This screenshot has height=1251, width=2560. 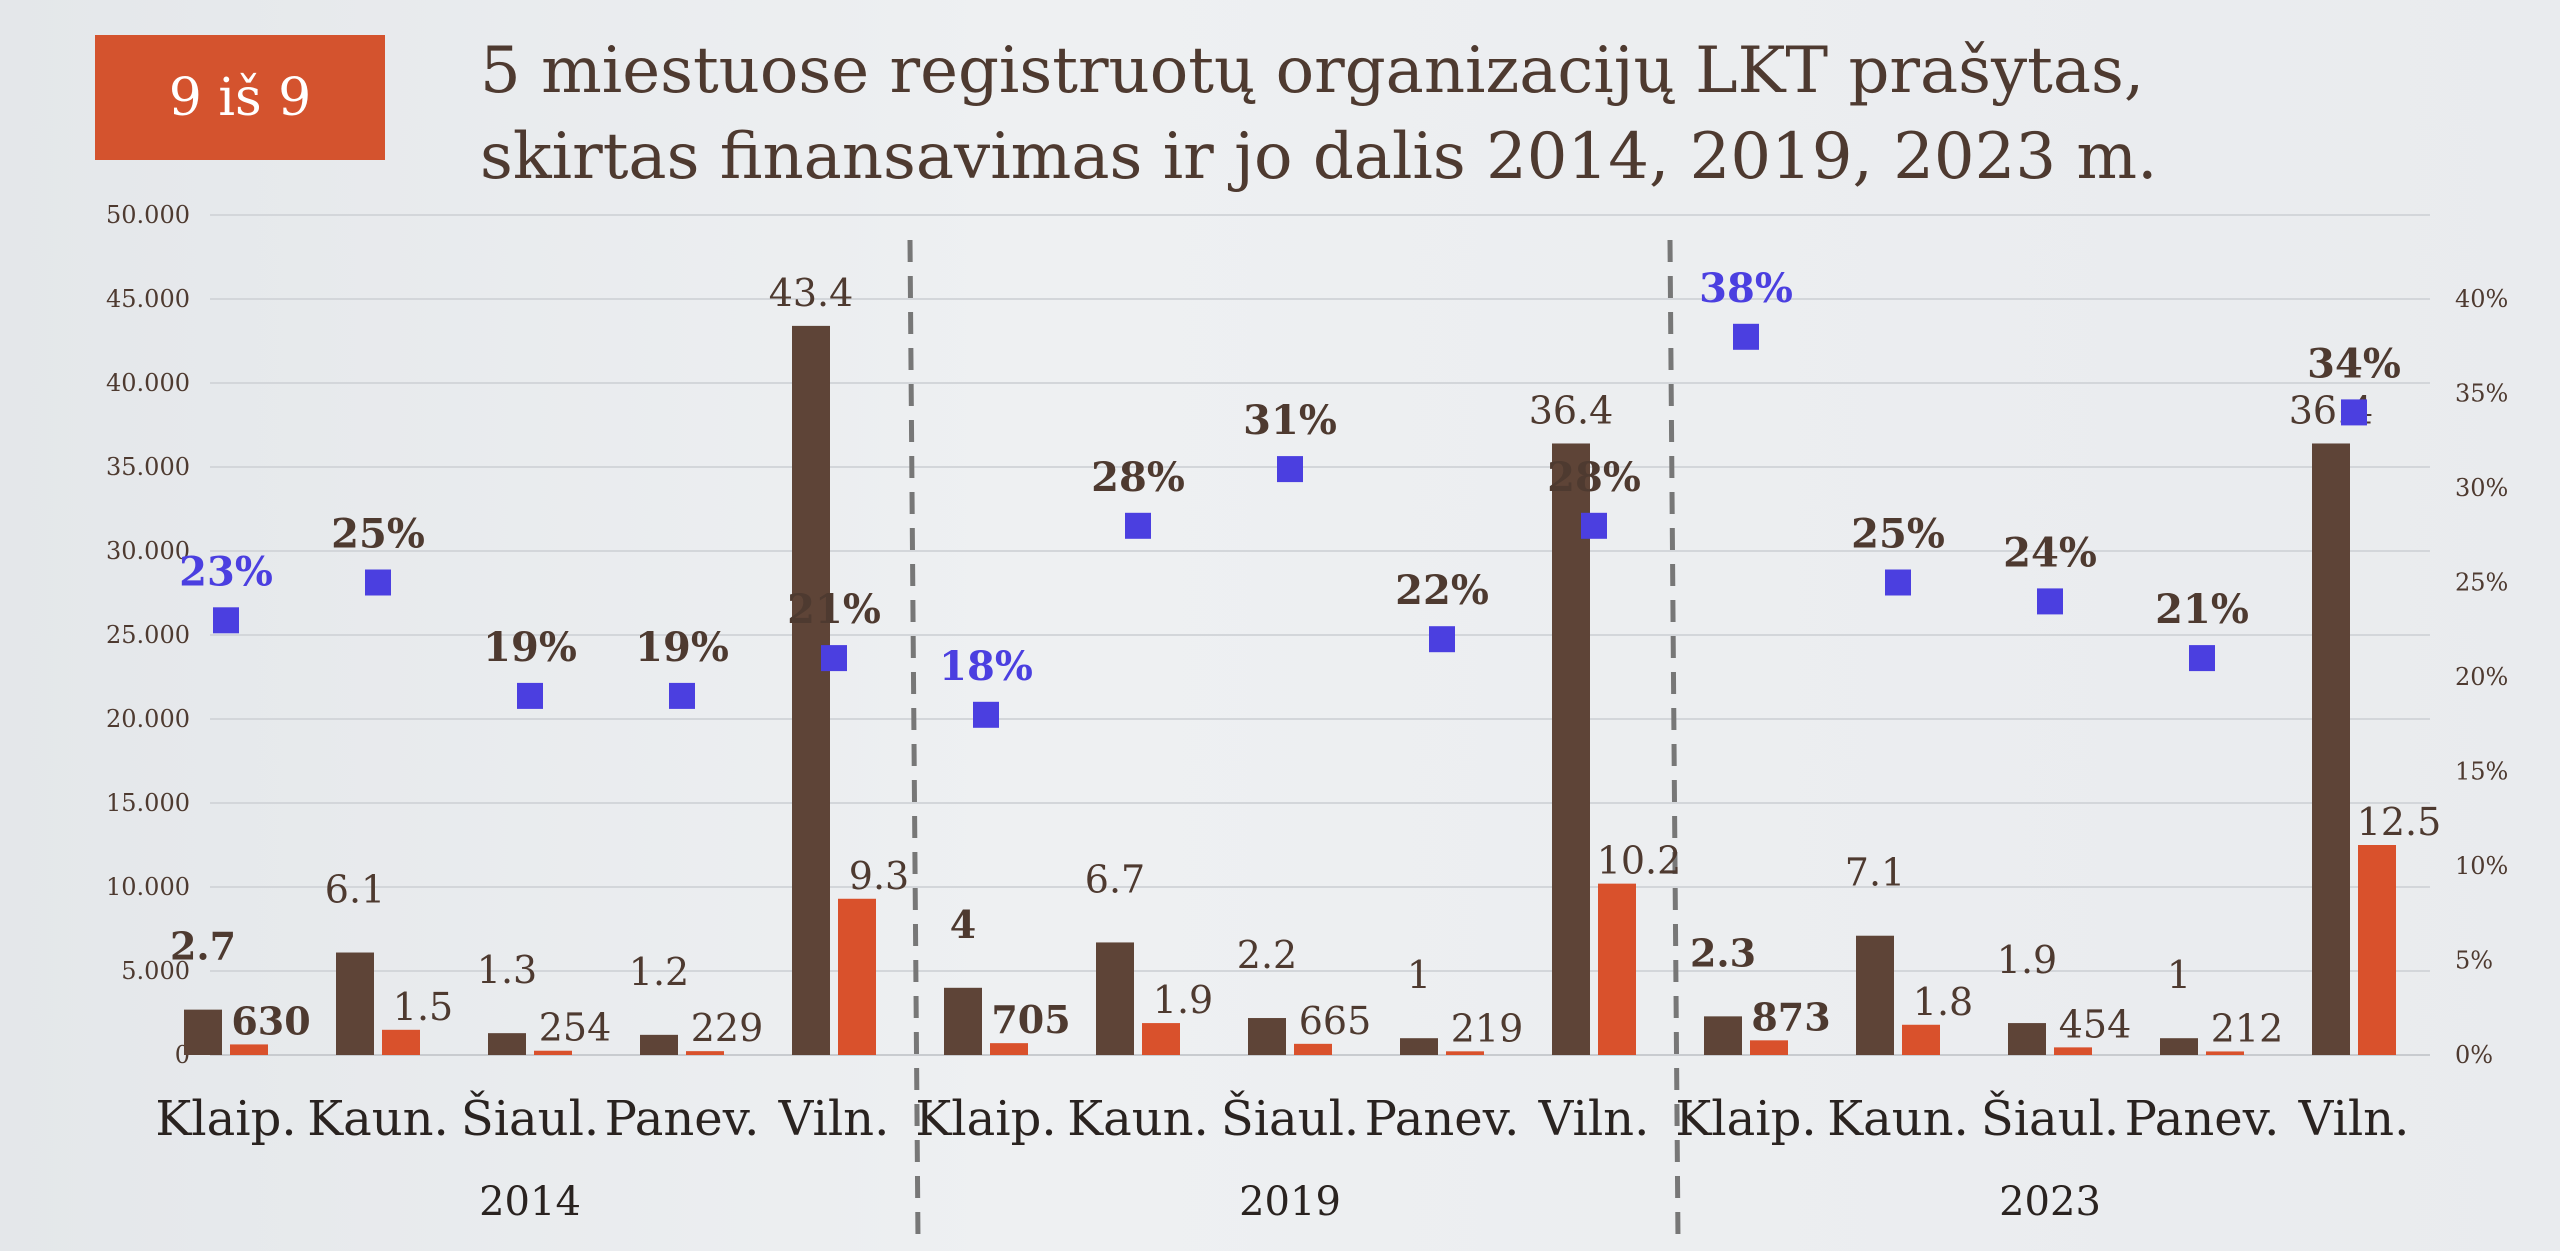 What do you see at coordinates (530, 647) in the screenshot?
I see `share-label: 19%` at bounding box center [530, 647].